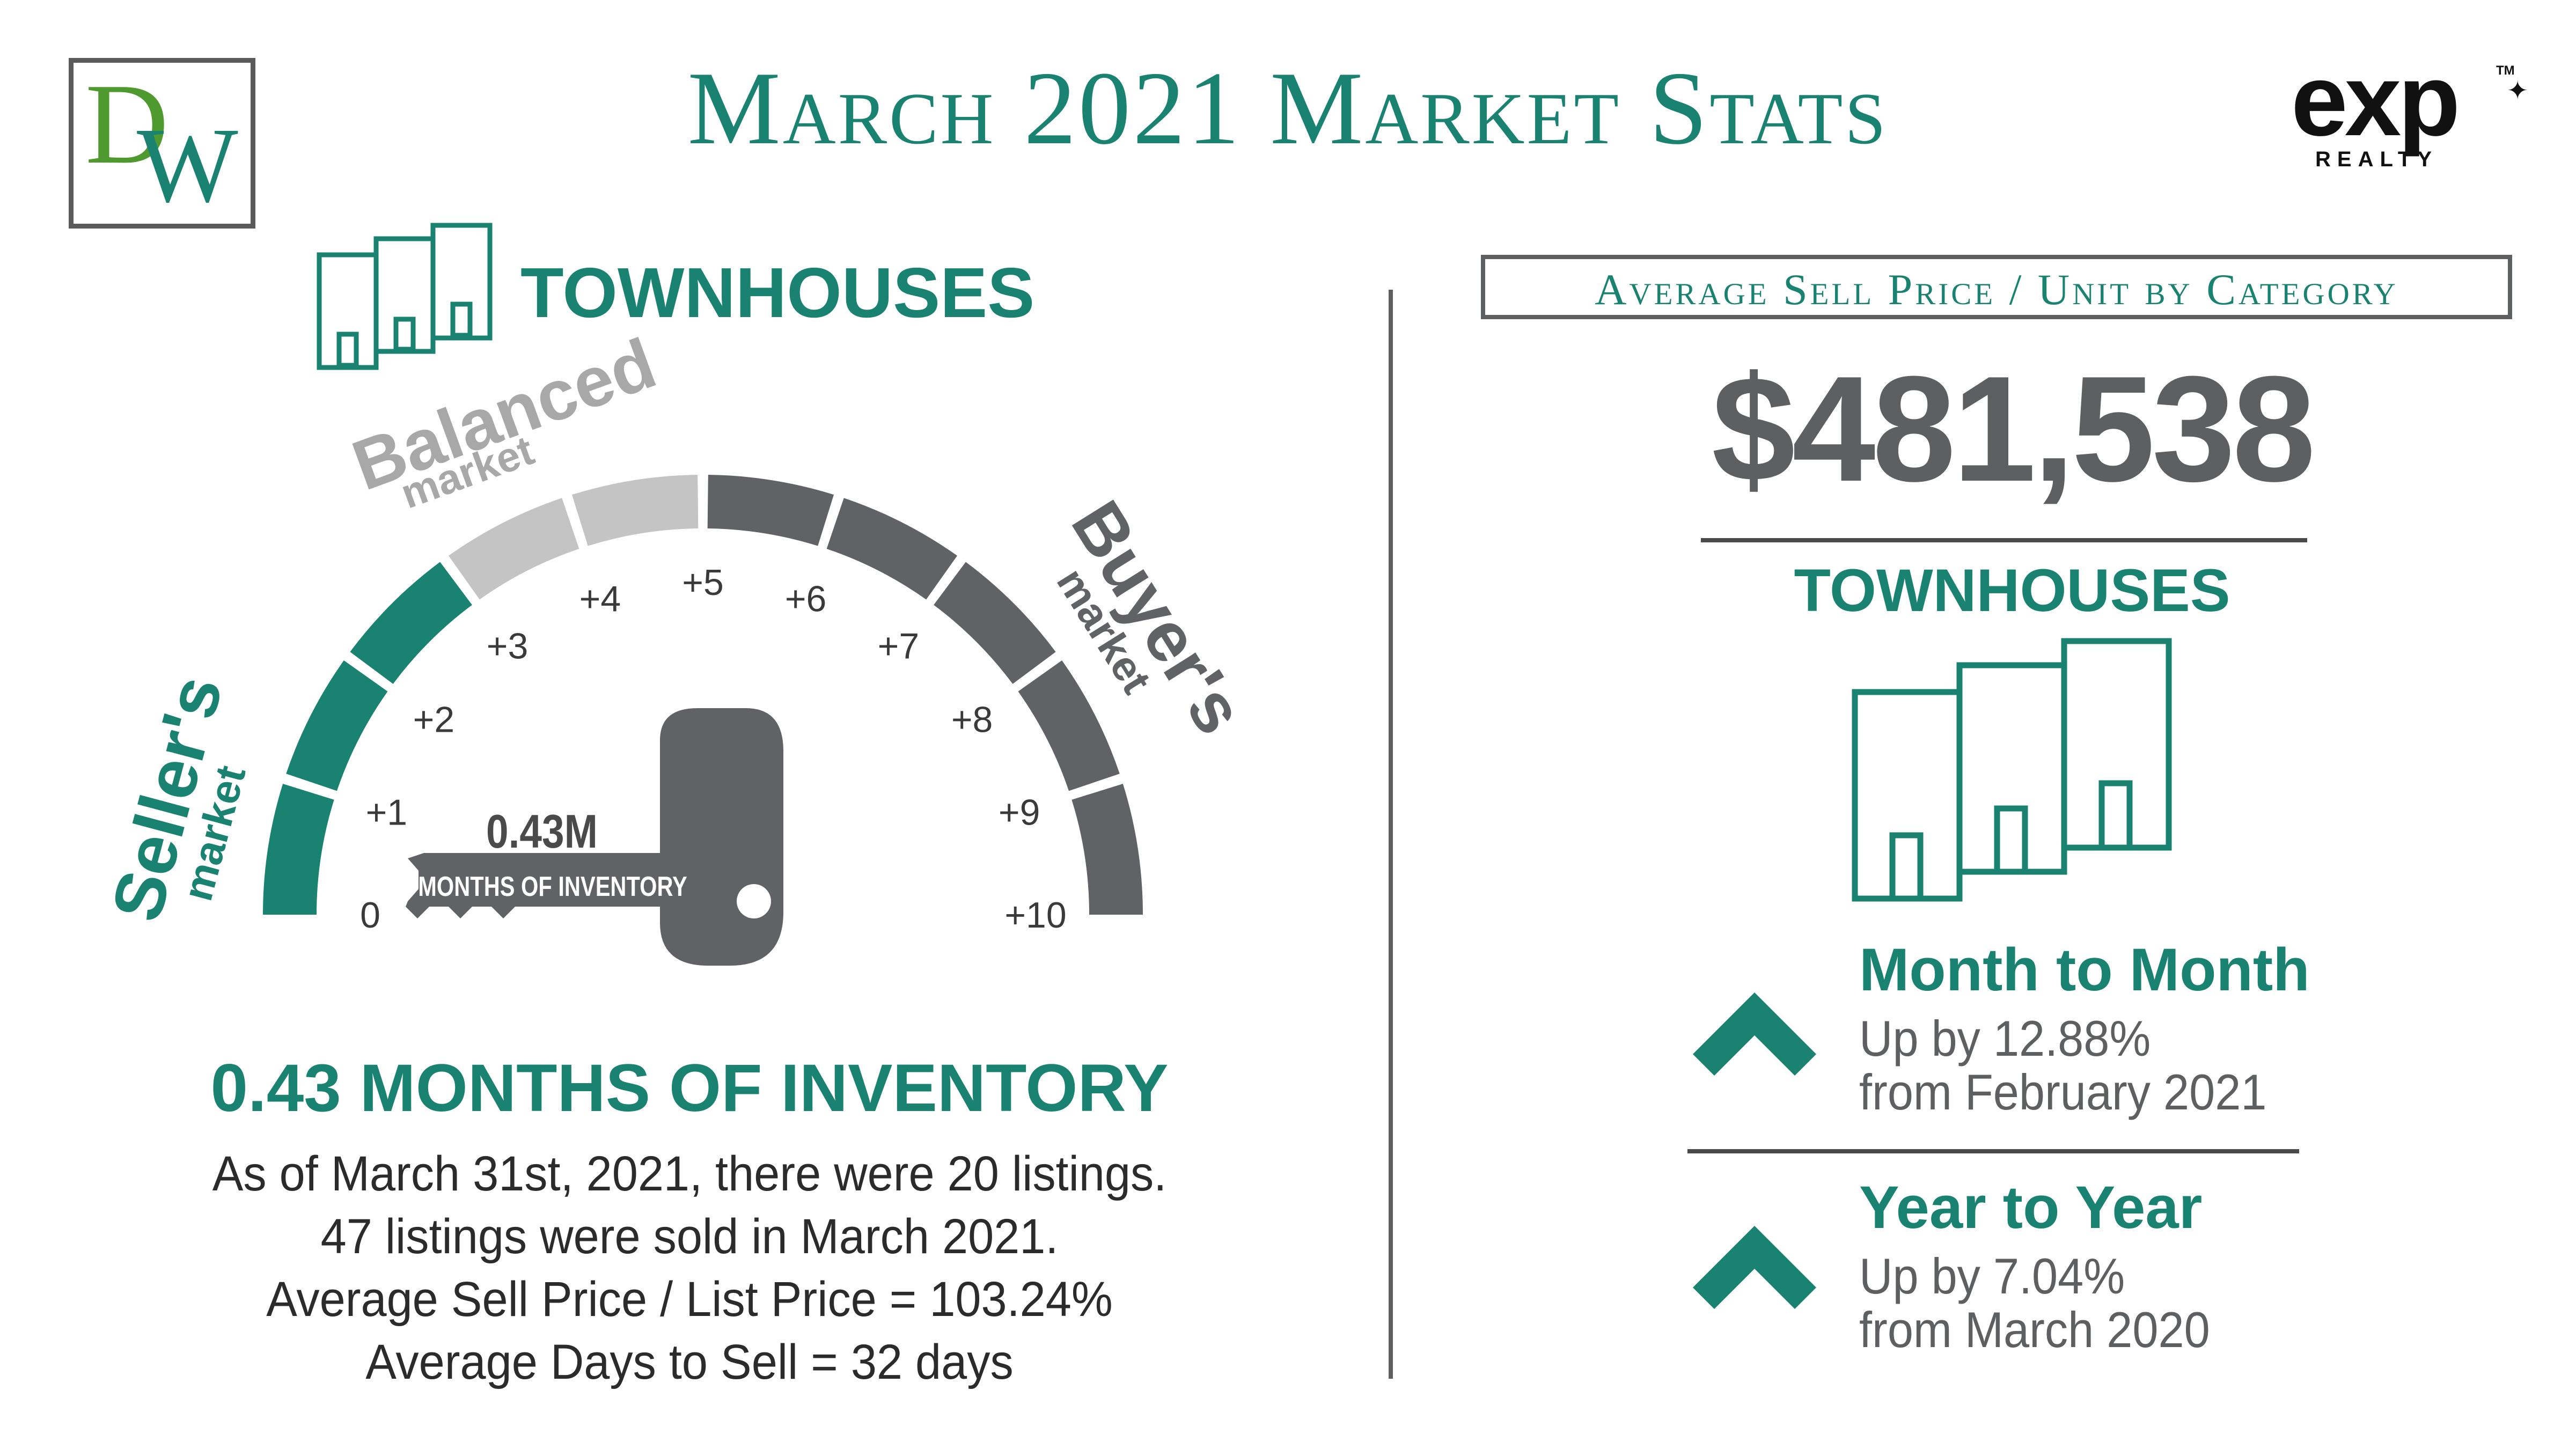 The image size is (2576, 1449). I want to click on gauge-tick-label: +5, so click(703, 582).